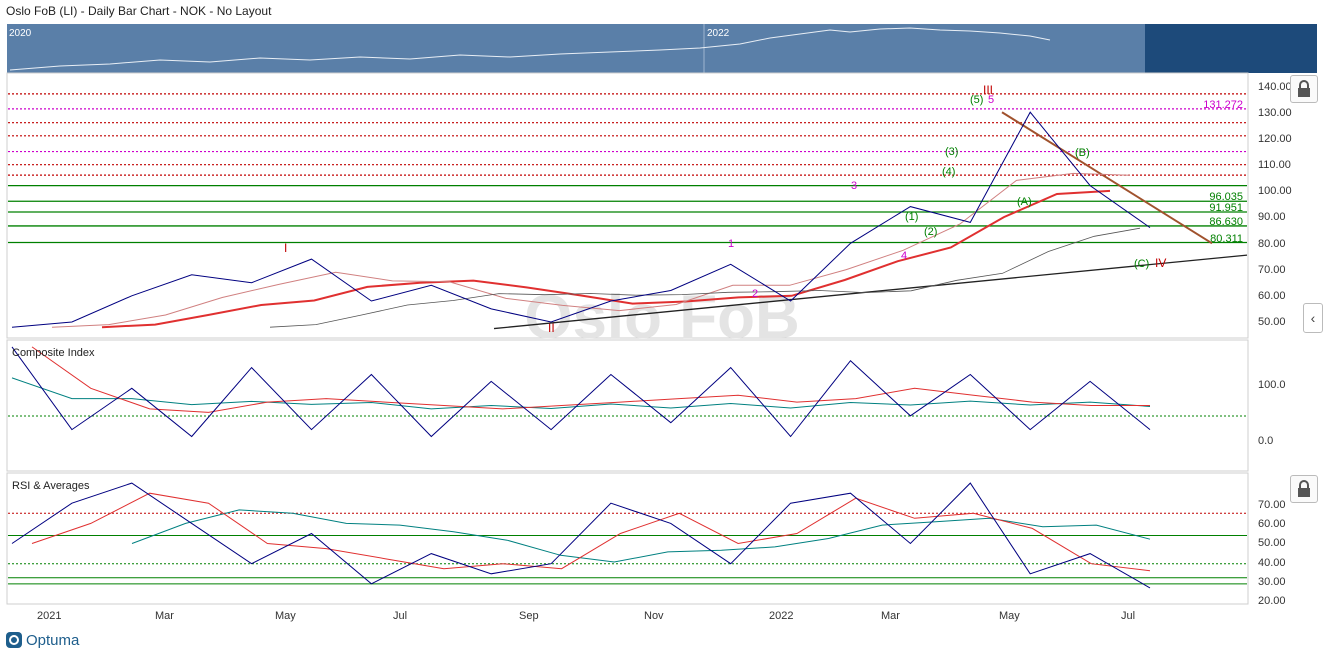 The width and height of the screenshot is (1324, 657). Describe the element at coordinates (1272, 524) in the screenshot. I see `rsi-tick: 60.00` at that location.